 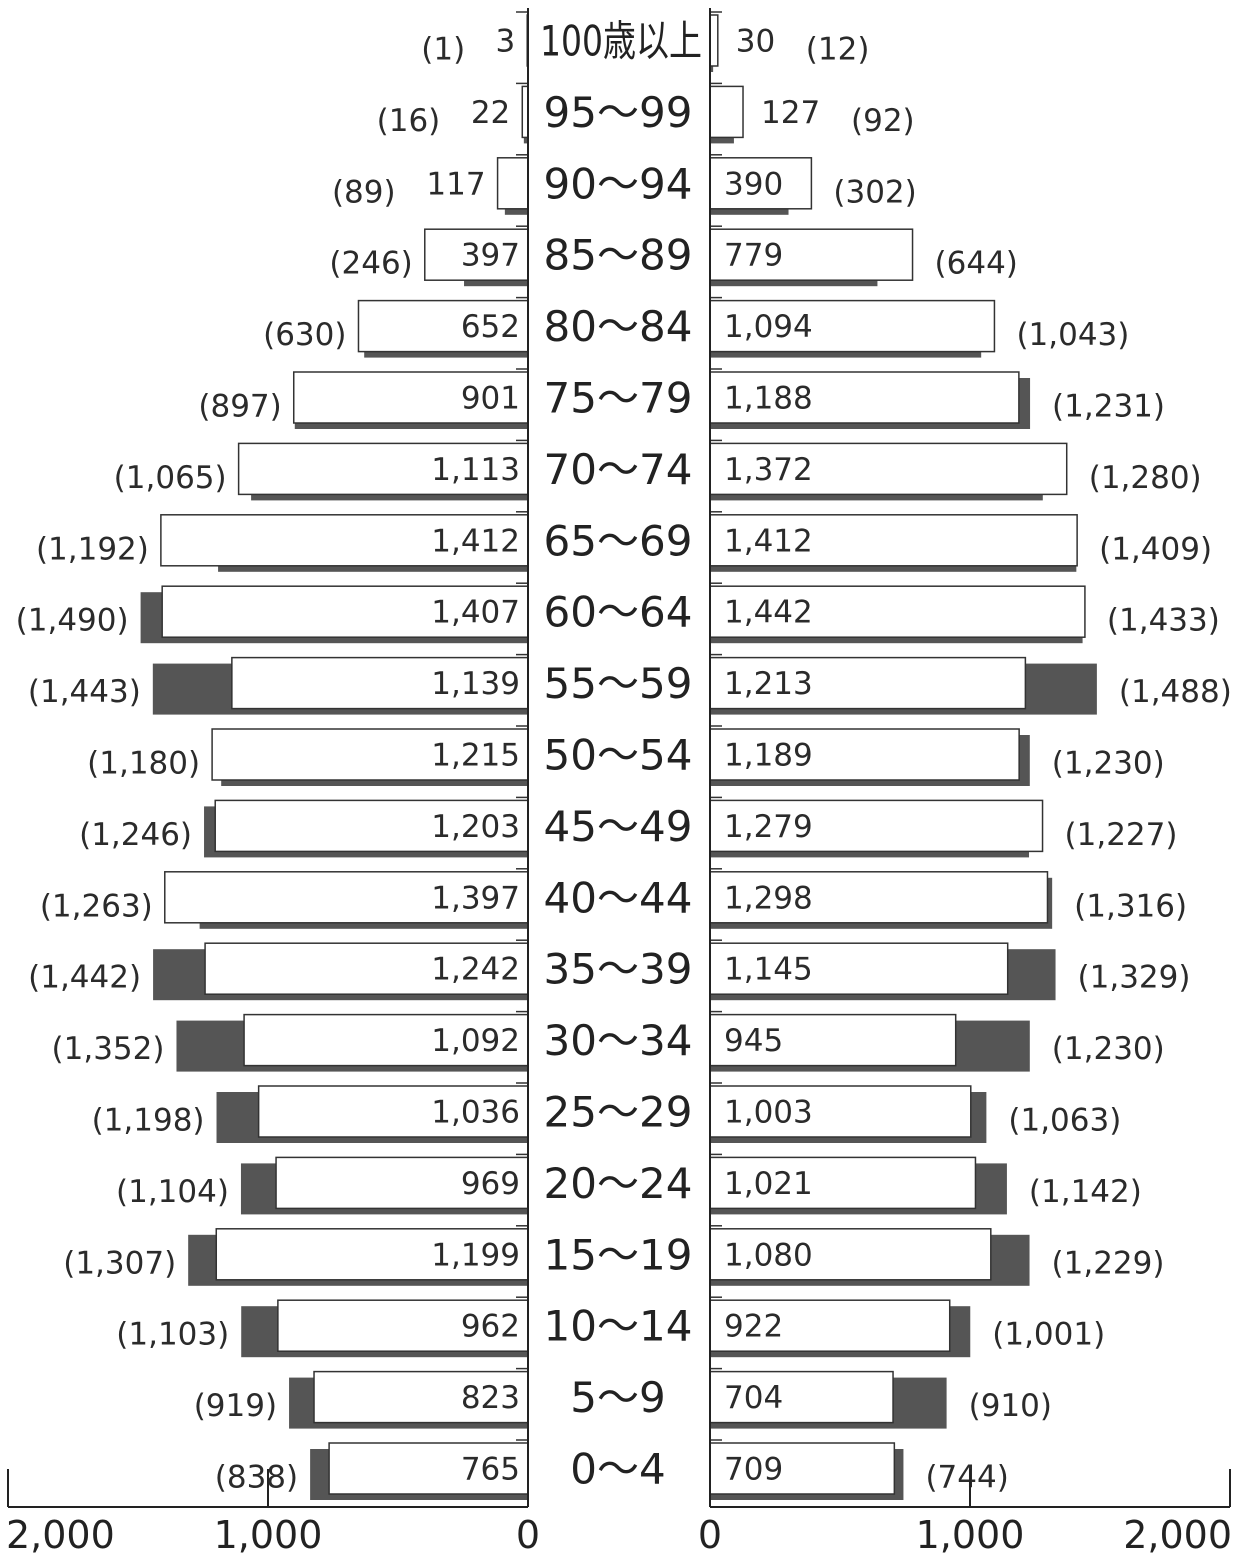 I want to click on age-group-label: 95〜99, so click(x=618, y=112).